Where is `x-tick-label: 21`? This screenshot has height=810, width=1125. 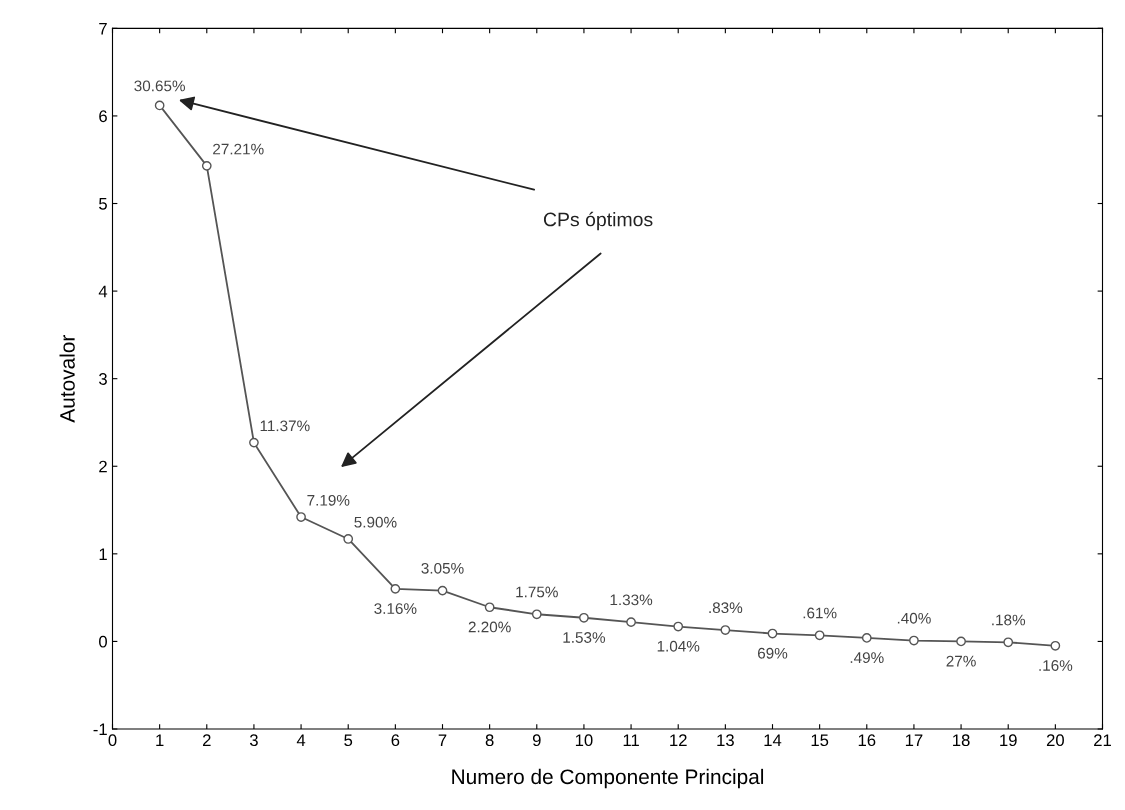 x-tick-label: 21 is located at coordinates (1102, 740).